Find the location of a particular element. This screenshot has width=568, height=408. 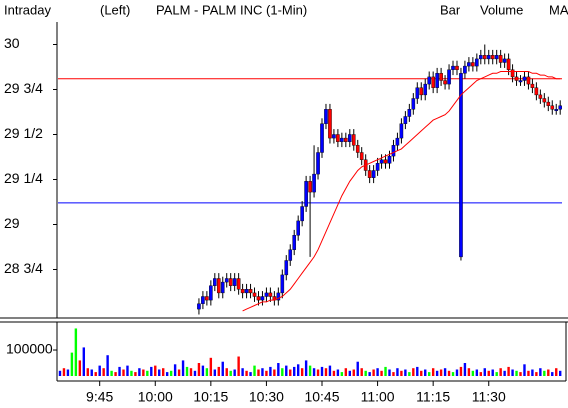

chart-title: PALM - PALM INC (1-Min) is located at coordinates (231, 9).